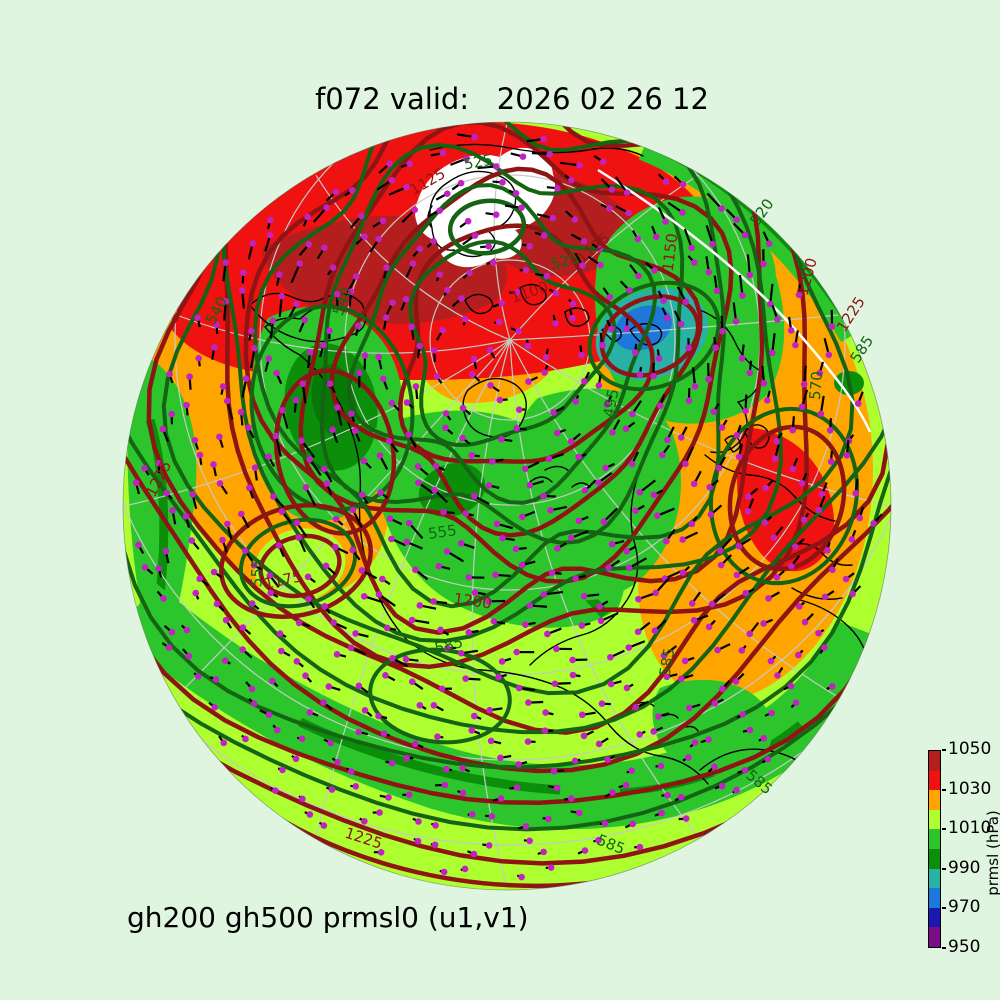 Image resolution: width=1000 pixels, height=1000 pixels. Describe the element at coordinates (816, 386) in the screenshot. I see `contour-label-gh500: 570` at that location.